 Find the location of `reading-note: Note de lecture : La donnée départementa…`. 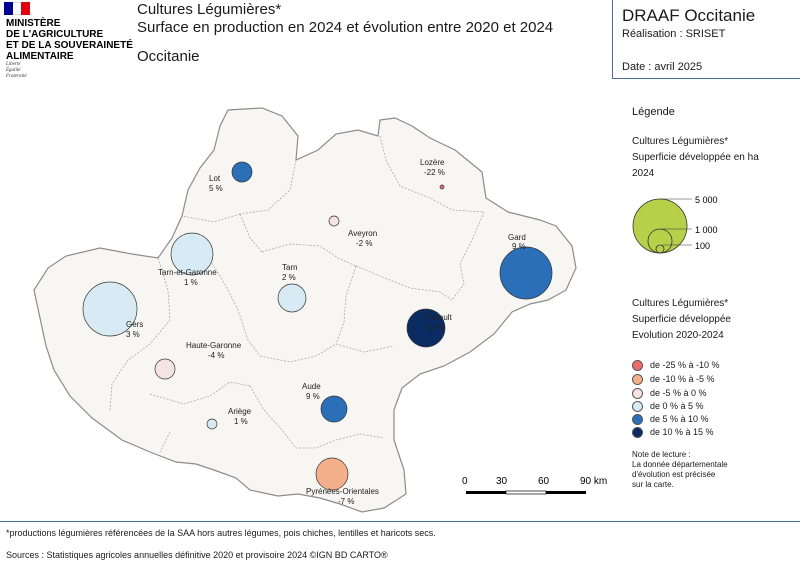

reading-note: Note de lecture : La donnée départementa… is located at coordinates (702, 470).